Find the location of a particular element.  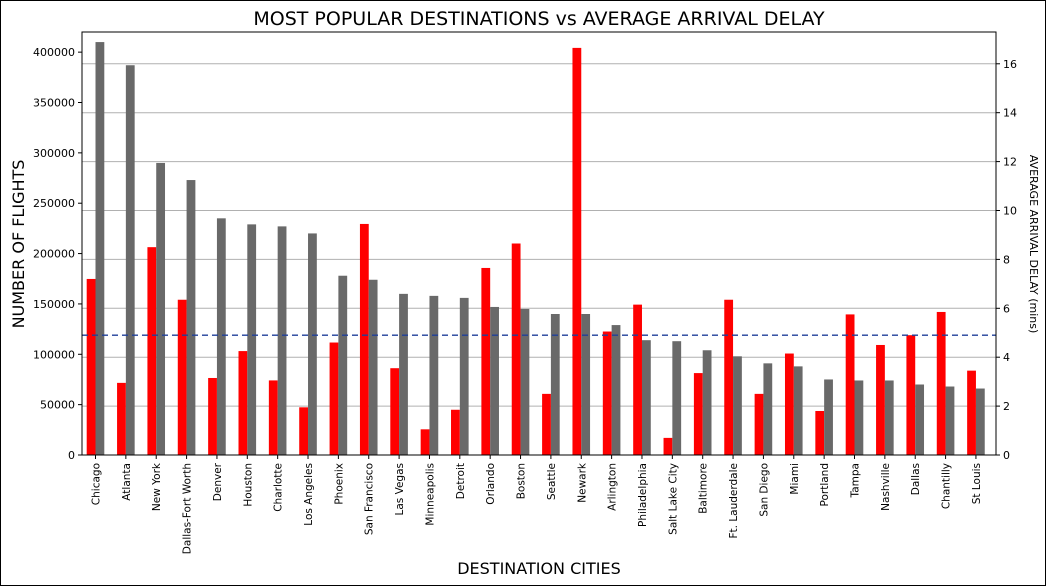

x-tick-label: Atlanta is located at coordinates (127, 482).